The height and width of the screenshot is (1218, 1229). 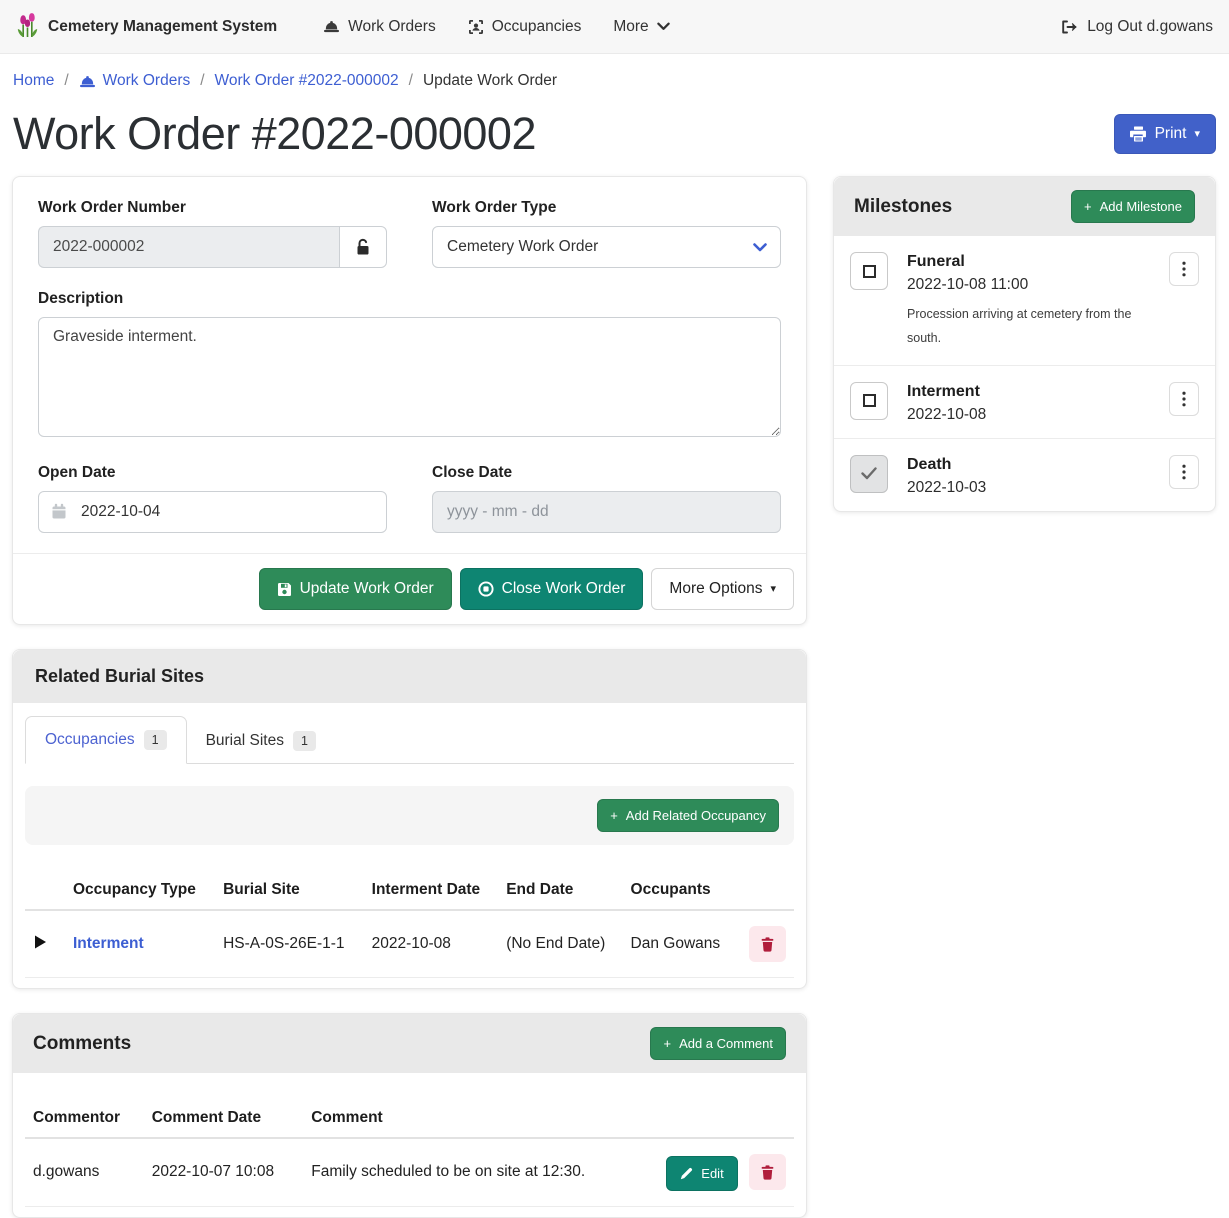 I want to click on add-related-occupancy-button: + Add Related Occupancy, so click(x=688, y=815).